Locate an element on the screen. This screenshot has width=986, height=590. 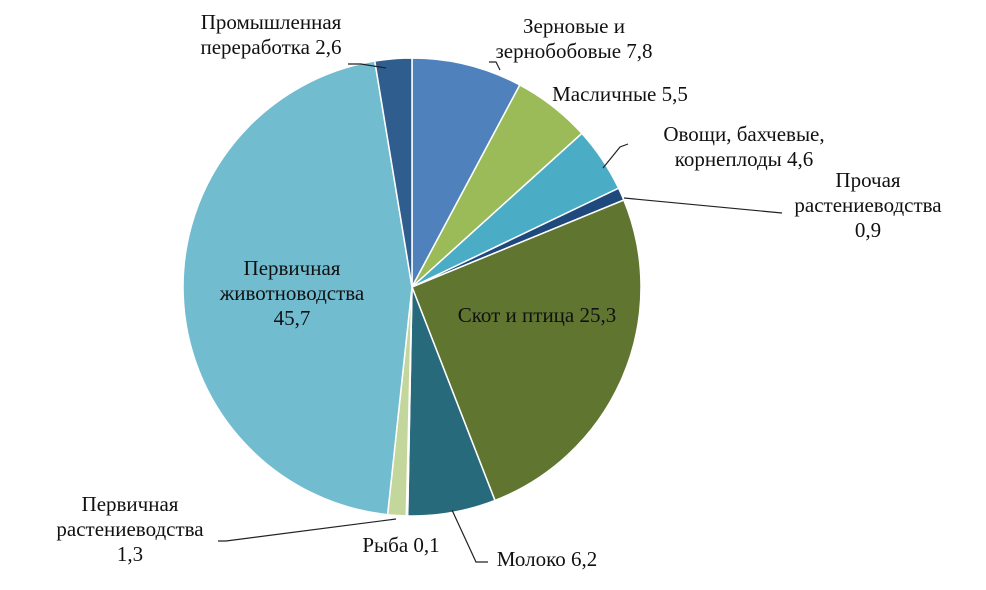
slice-label: Масличные 5,5 is located at coordinates (620, 94).